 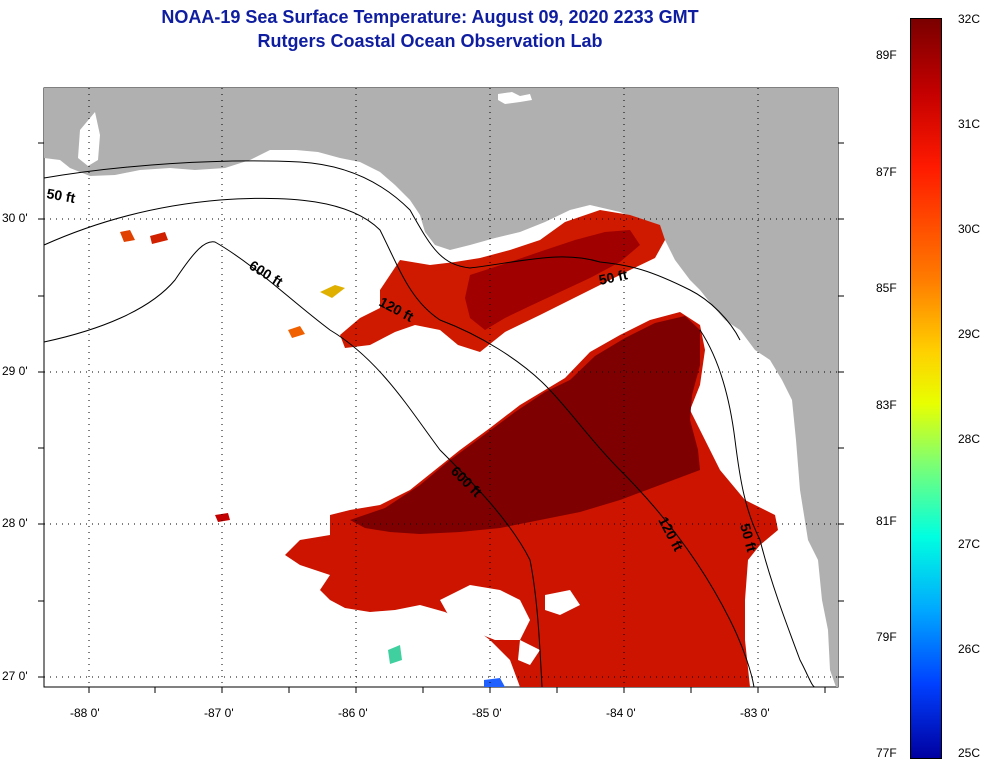 What do you see at coordinates (494, 682) in the screenshot?
I see `sst-patch-blue` at bounding box center [494, 682].